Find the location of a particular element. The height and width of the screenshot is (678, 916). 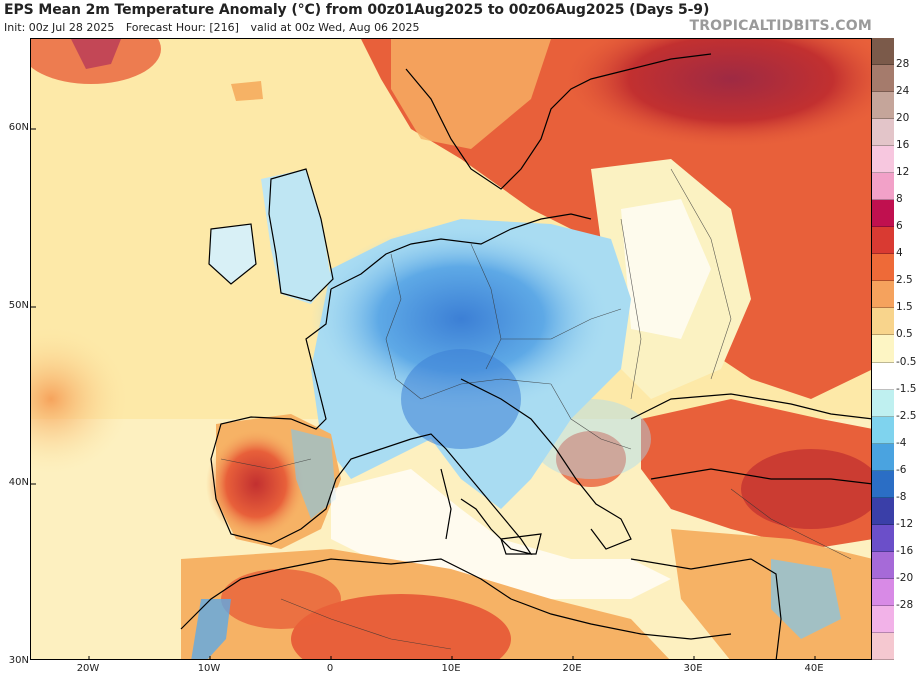

iberia-hot-core is located at coordinates (256, 484).